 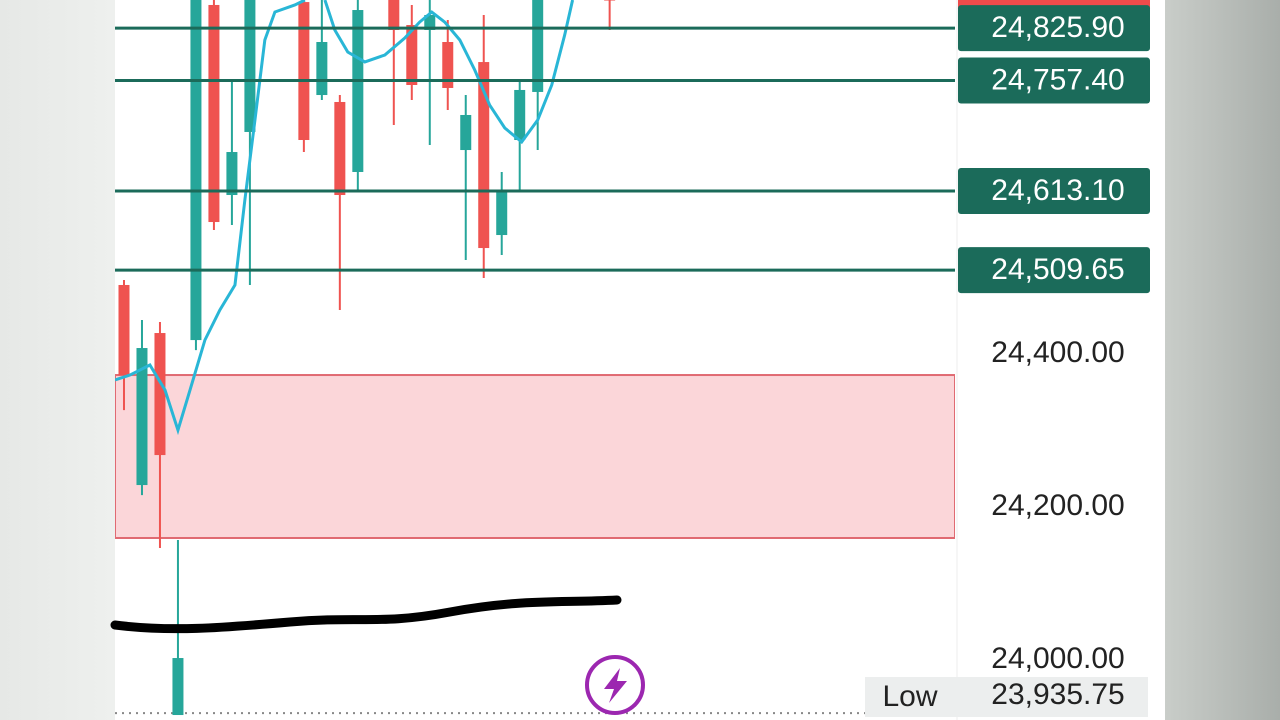 I want to click on level-label: 24,757.40, so click(x=1057, y=79).